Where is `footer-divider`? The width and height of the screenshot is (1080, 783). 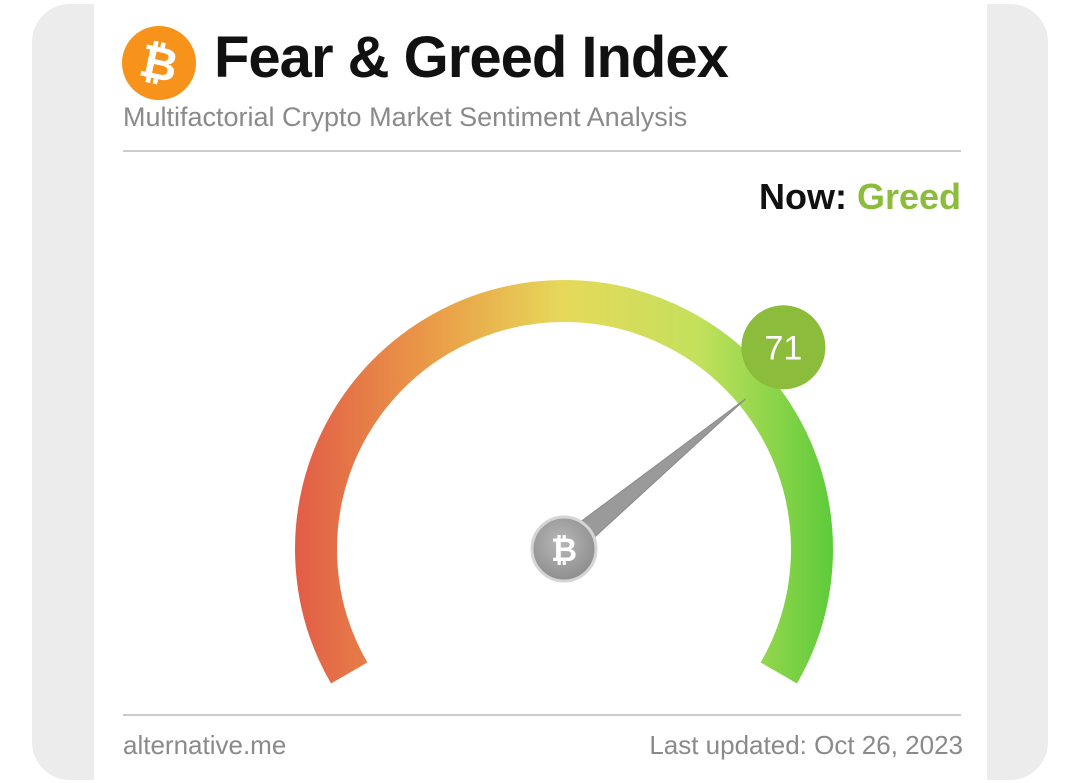 footer-divider is located at coordinates (542, 715).